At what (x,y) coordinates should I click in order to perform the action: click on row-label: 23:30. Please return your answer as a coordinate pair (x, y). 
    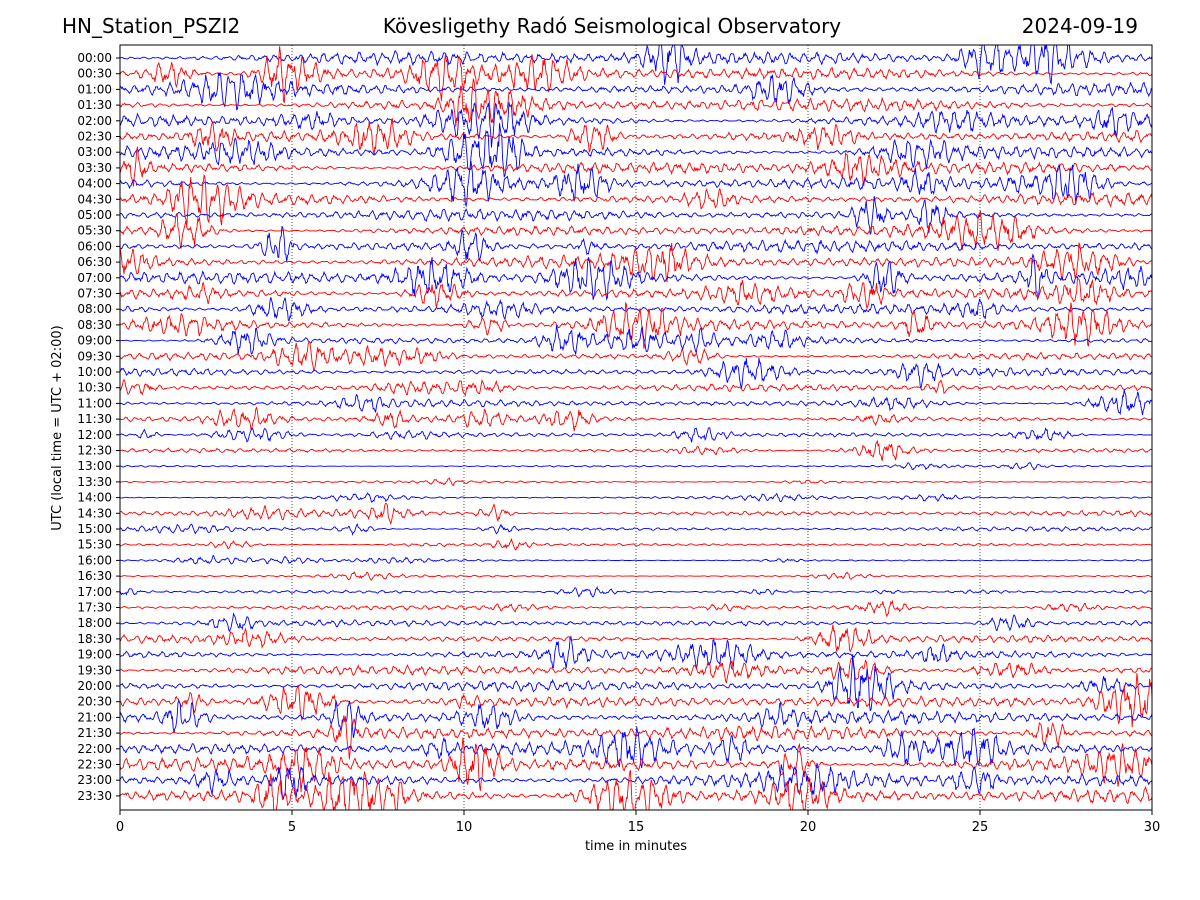
    Looking at the image, I should click on (94, 796).